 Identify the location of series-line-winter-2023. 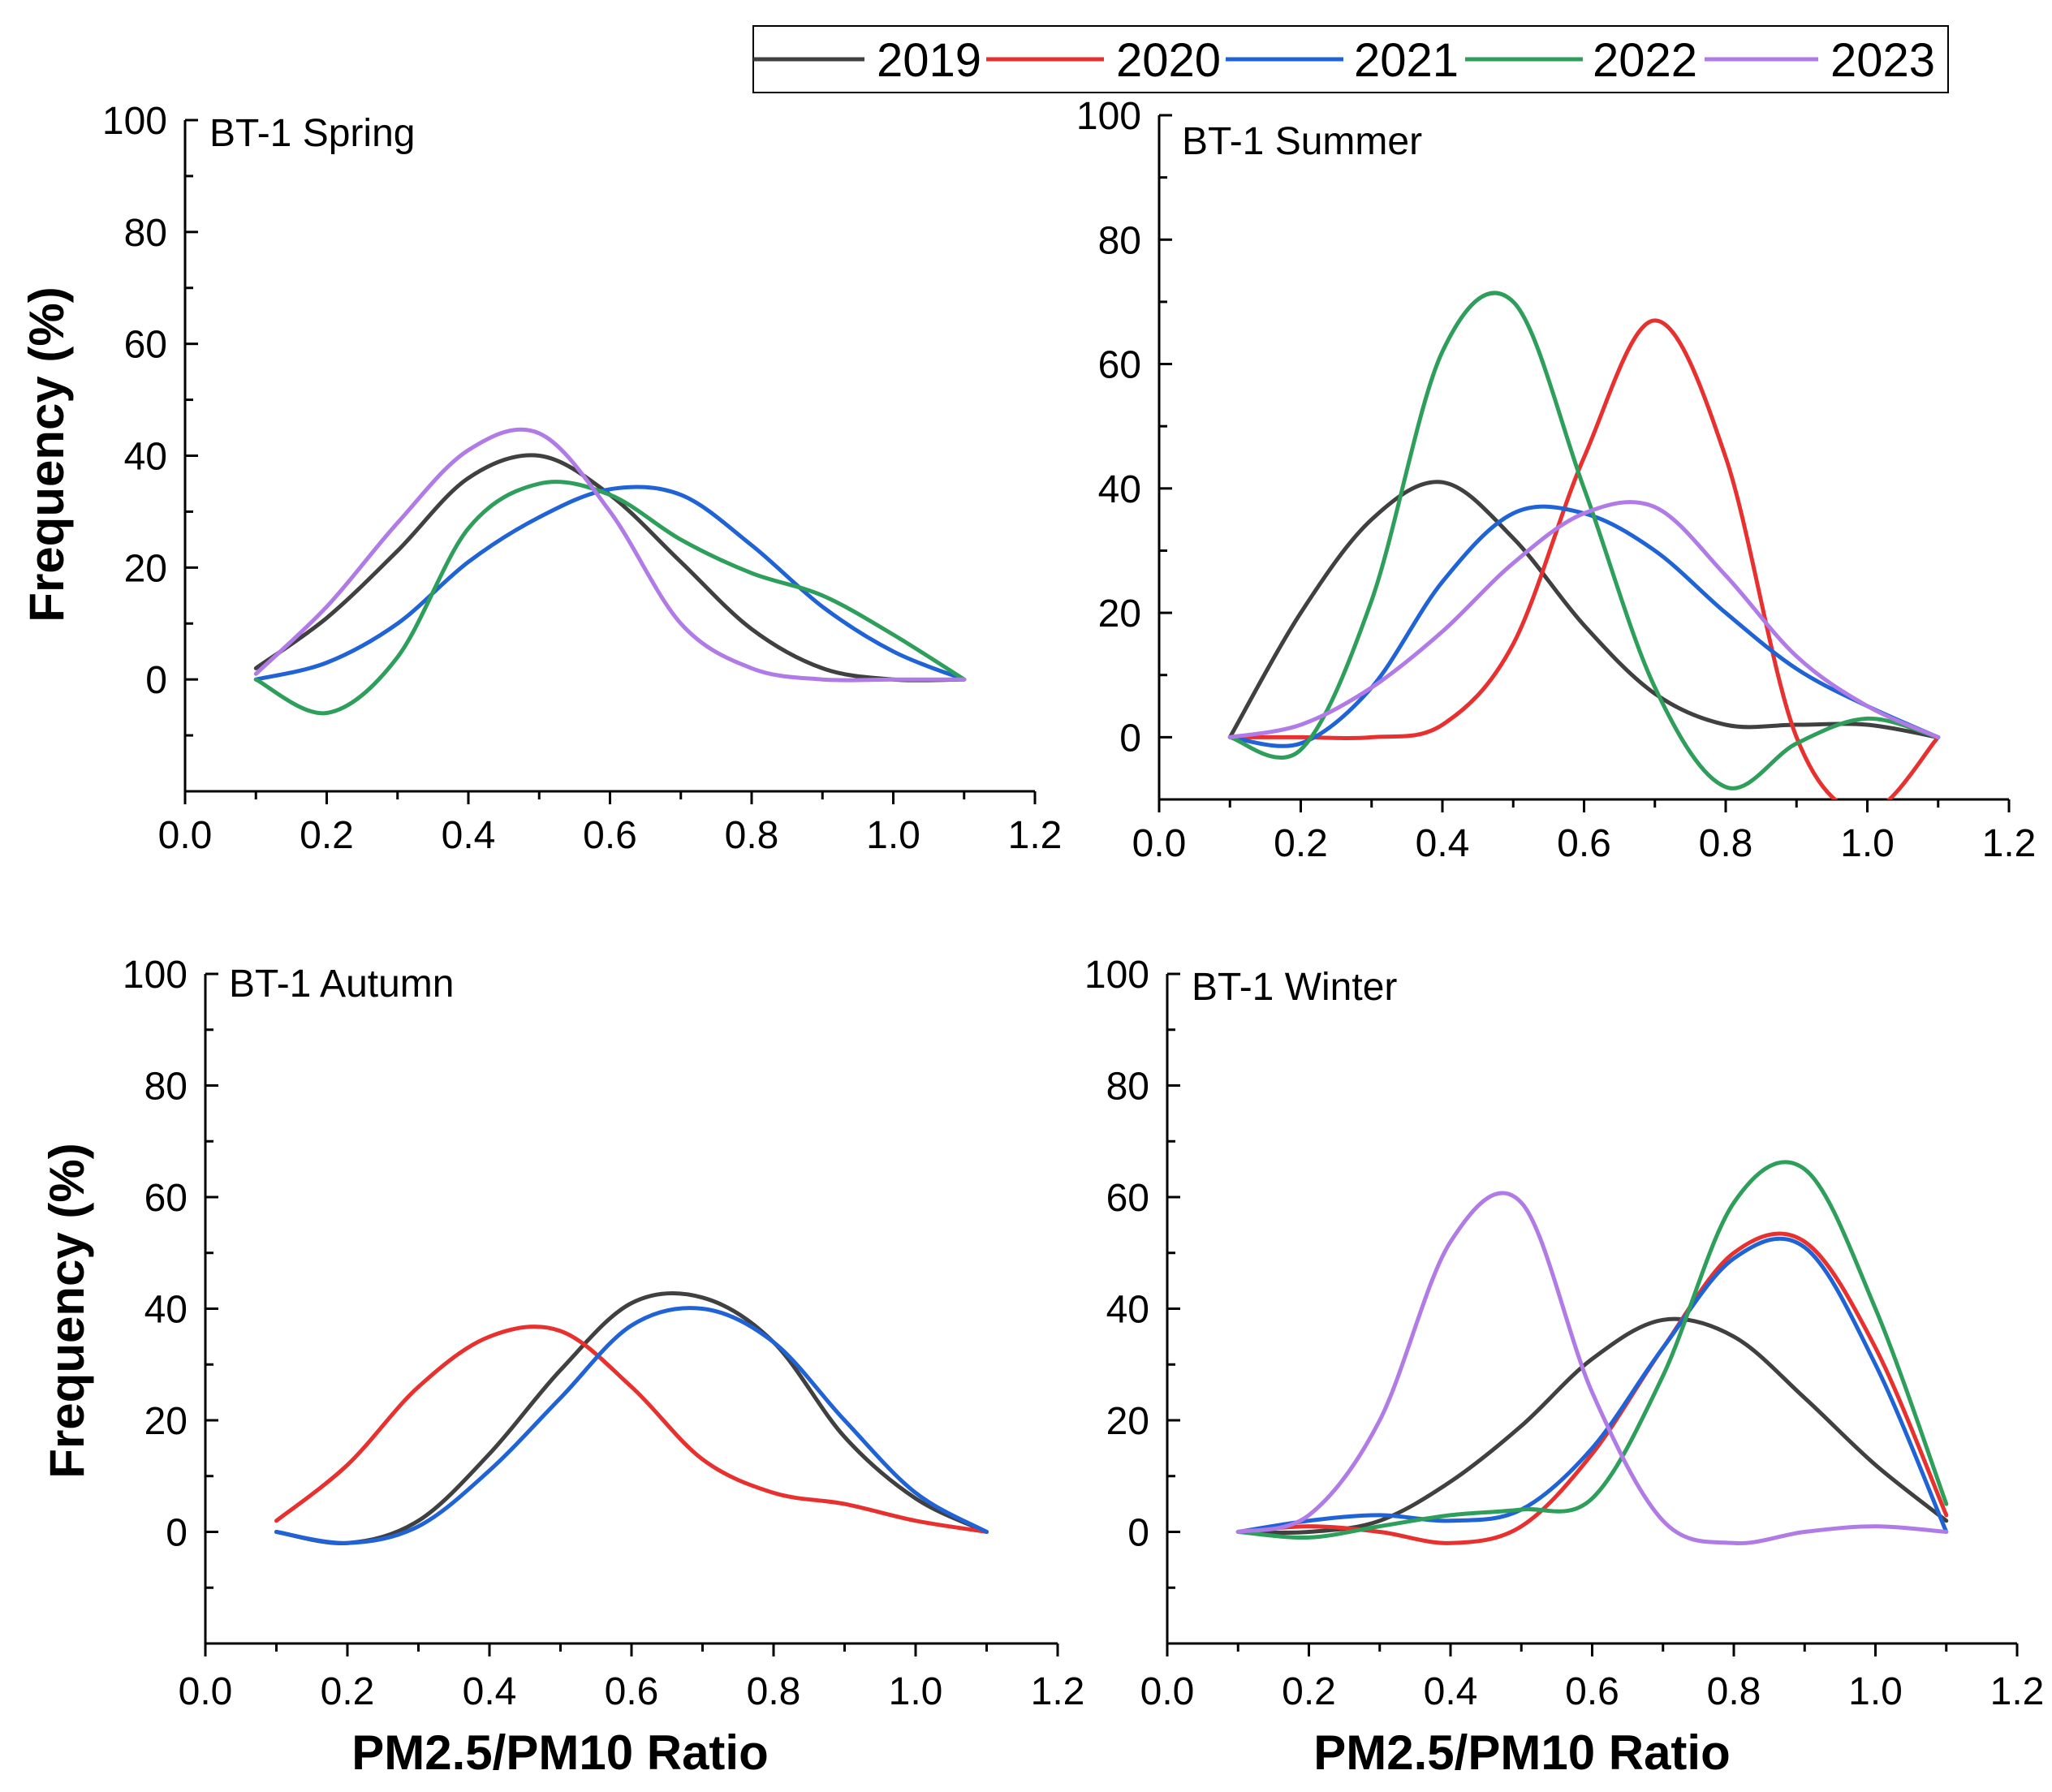
(1592, 1368).